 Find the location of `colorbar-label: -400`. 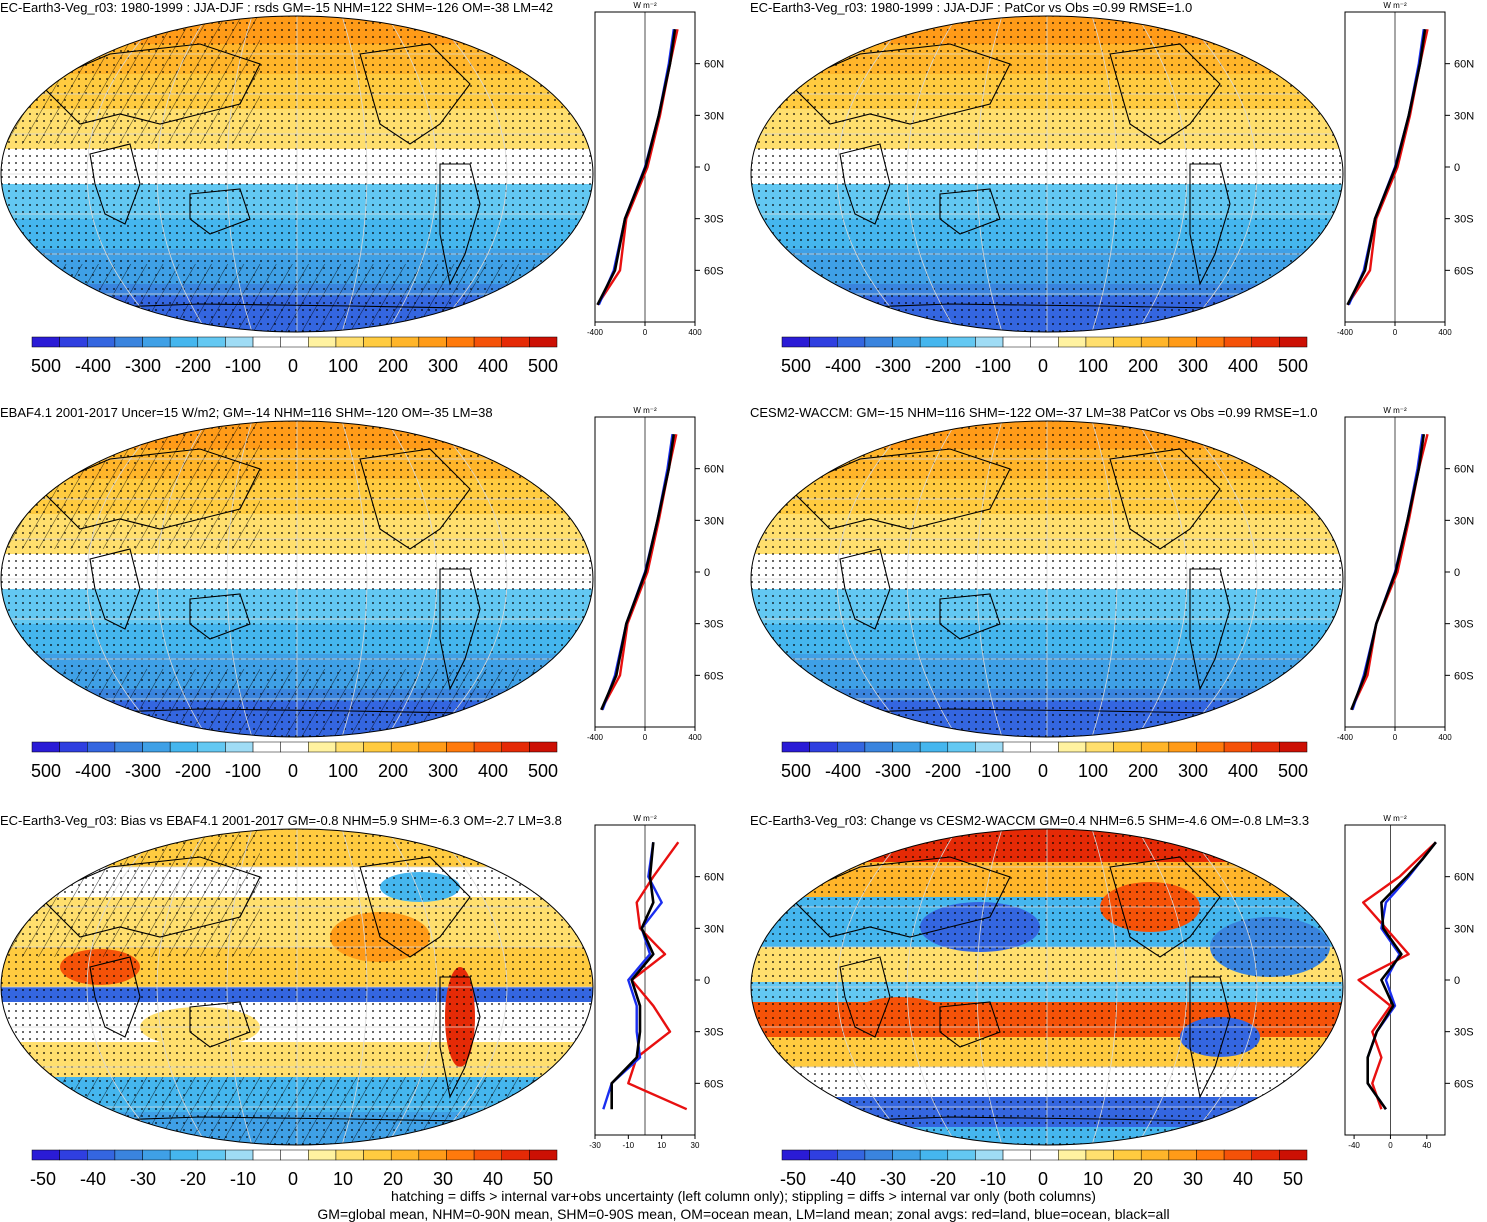

colorbar-label: -400 is located at coordinates (93, 771).